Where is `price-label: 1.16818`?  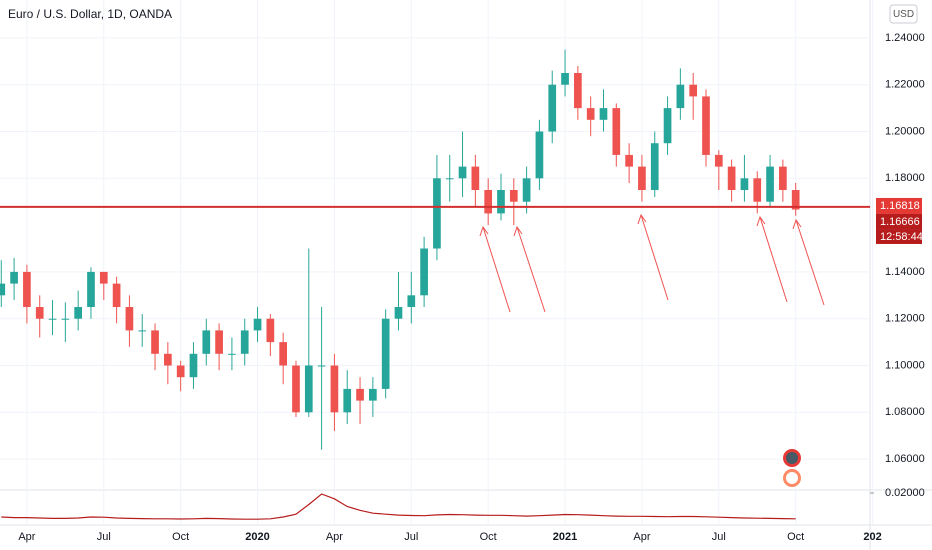 price-label: 1.16818 is located at coordinates (900, 206).